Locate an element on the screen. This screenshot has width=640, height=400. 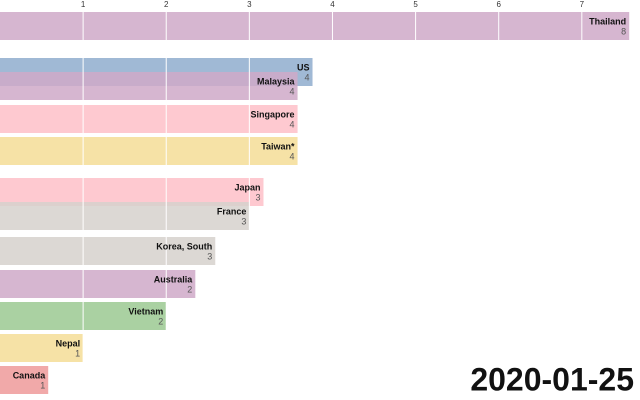
x-tick-label: 1 is located at coordinates (83, 4).